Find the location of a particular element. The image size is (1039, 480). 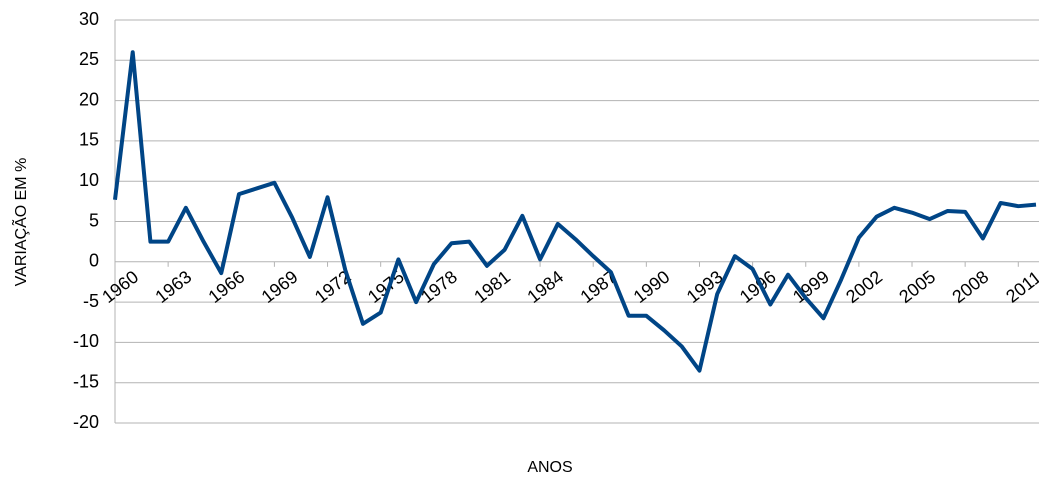

x-tick-label: 2011 is located at coordinates (1020, 287).